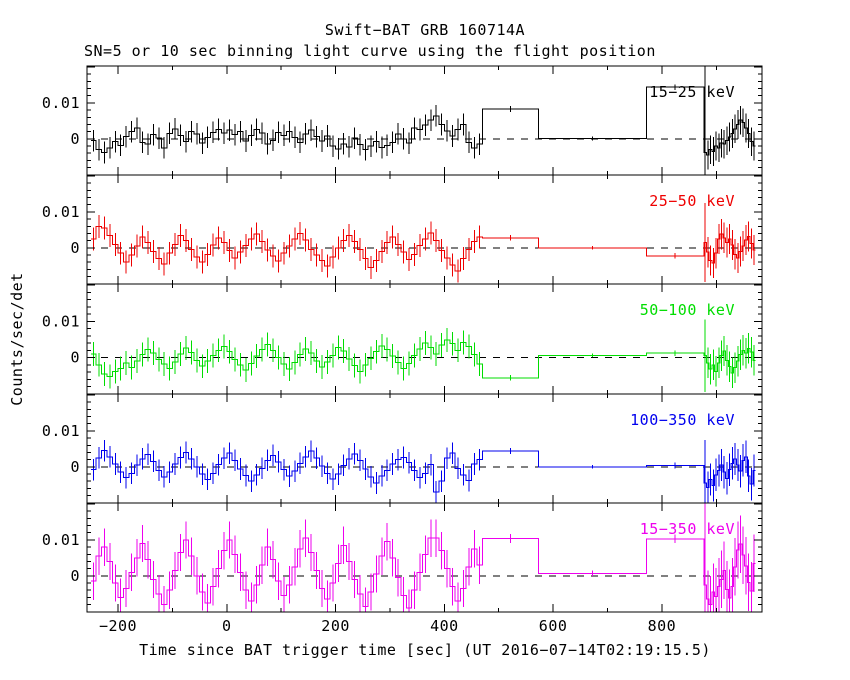 Image resolution: width=850 pixels, height=680 pixels. I want to click on panel-0-data, so click(424, 120).